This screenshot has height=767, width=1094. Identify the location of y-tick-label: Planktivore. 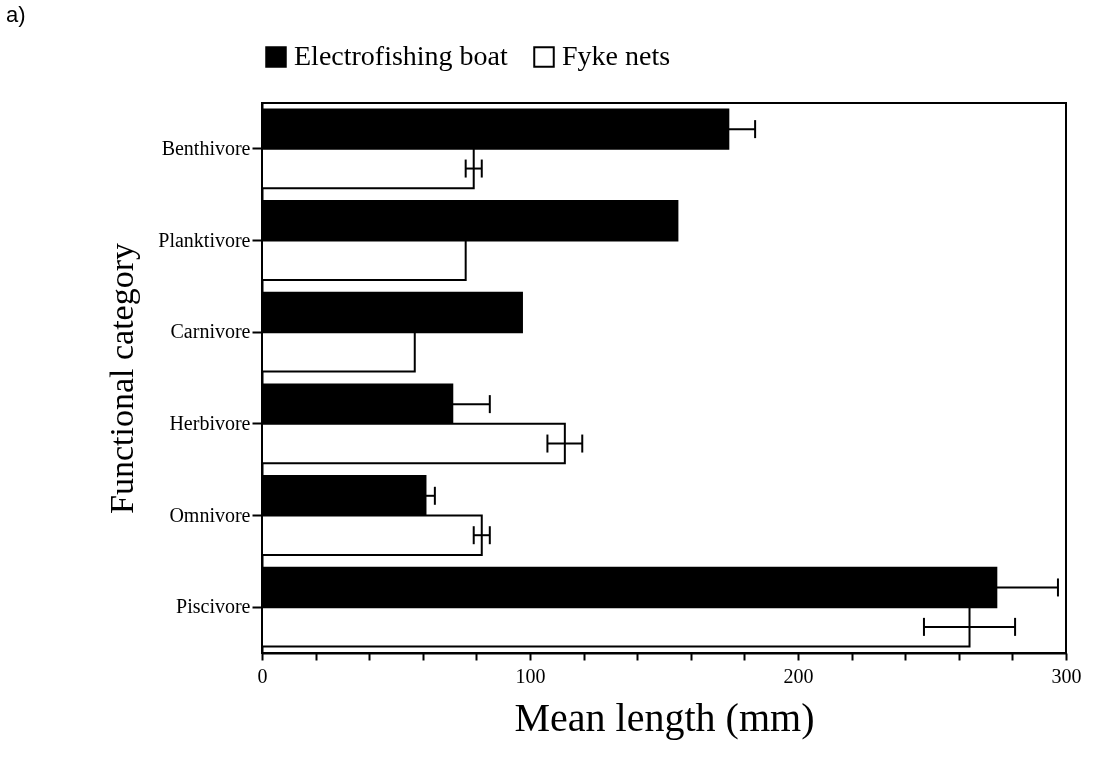
(204, 239).